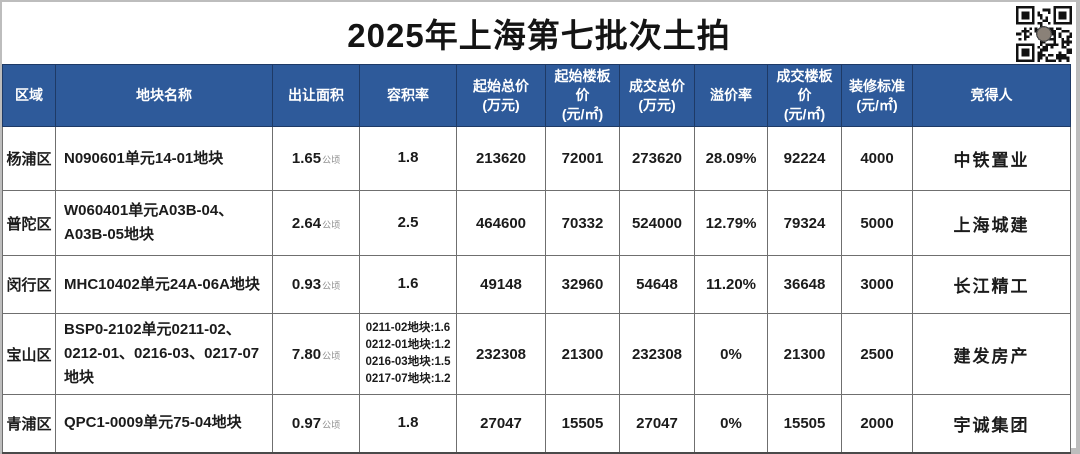 This screenshot has height=454, width=1080. What do you see at coordinates (991, 95) in the screenshot?
I see `column-header: 竞得人` at bounding box center [991, 95].